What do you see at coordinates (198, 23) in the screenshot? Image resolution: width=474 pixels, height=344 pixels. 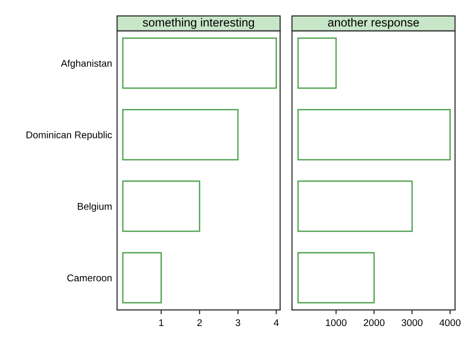 I see `chart-title: something interesting` at bounding box center [198, 23].